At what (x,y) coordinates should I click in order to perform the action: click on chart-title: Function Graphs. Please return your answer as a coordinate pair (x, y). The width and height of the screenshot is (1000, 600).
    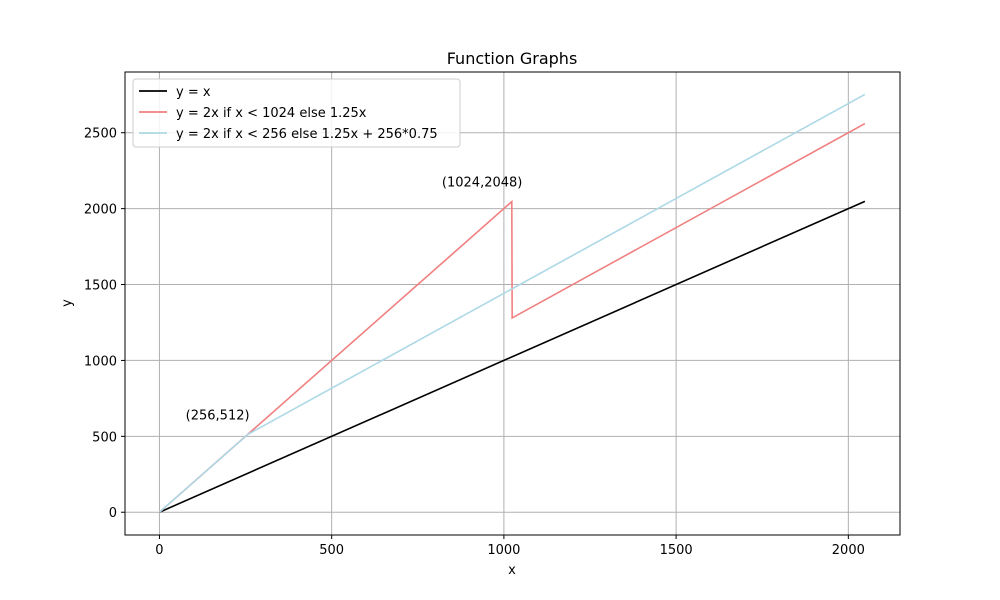
    Looking at the image, I should click on (512, 58).